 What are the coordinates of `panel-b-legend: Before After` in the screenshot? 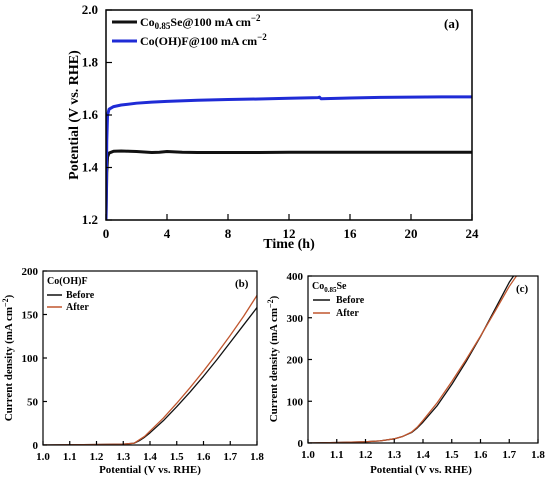 It's located at (71, 301).